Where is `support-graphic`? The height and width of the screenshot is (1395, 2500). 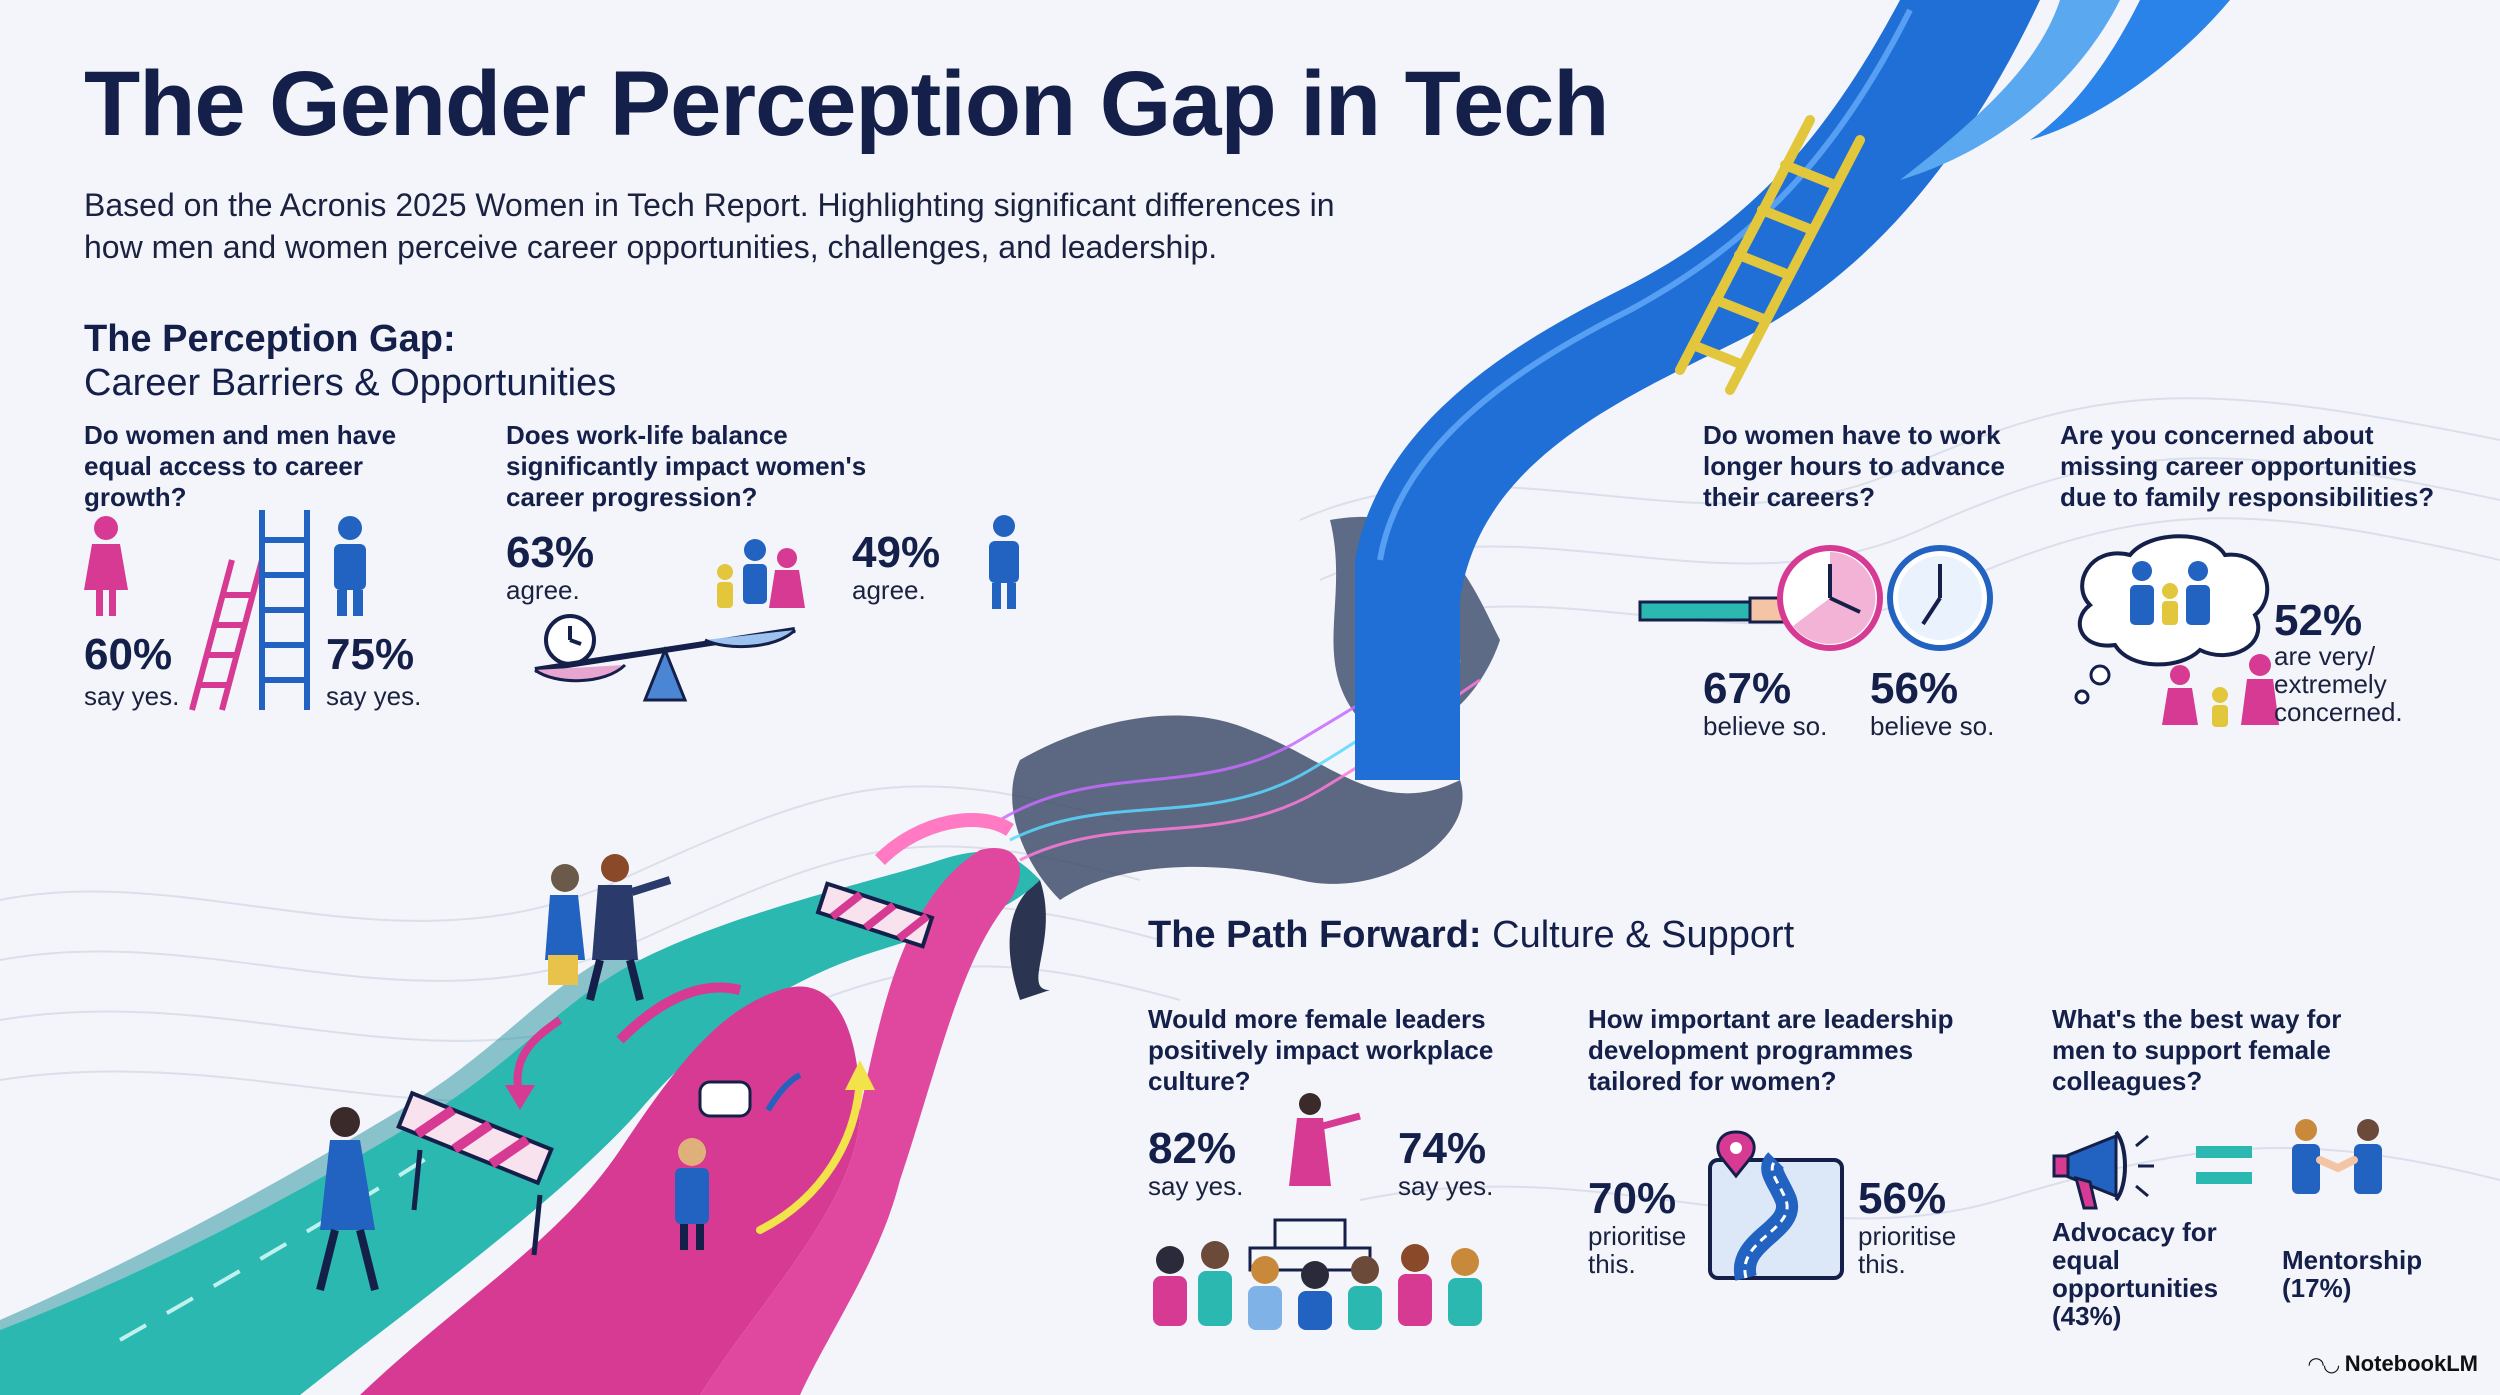
support-graphic is located at coordinates (2217, 1164).